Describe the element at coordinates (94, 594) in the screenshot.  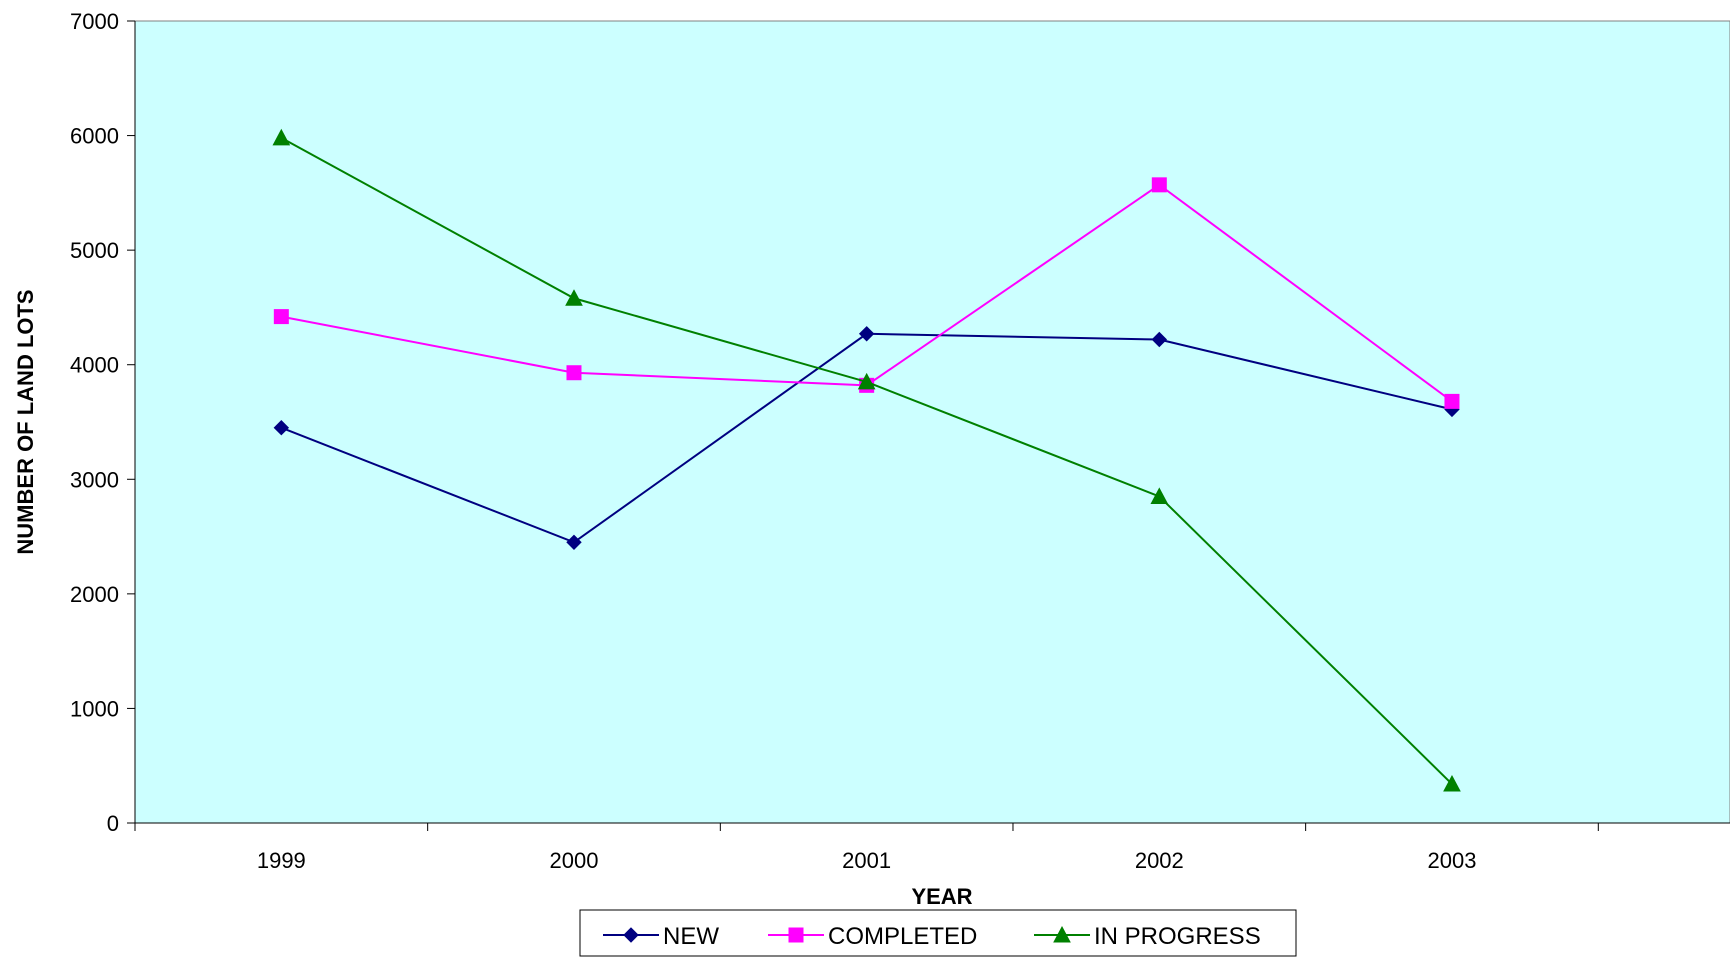
I see `y-tick-label: 2000` at that location.